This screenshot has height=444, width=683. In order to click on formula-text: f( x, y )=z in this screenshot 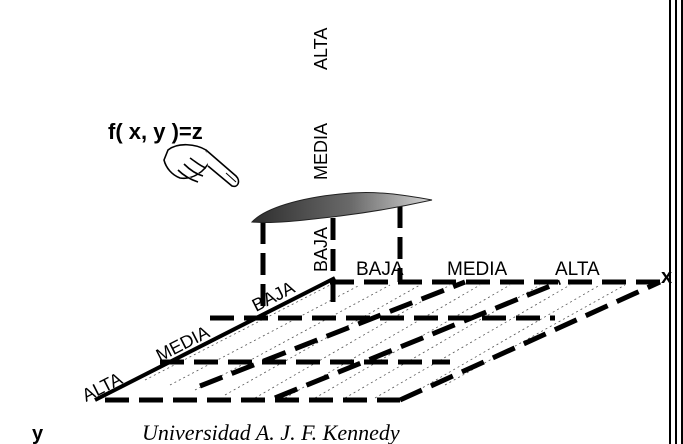, I will do `click(155, 131)`.